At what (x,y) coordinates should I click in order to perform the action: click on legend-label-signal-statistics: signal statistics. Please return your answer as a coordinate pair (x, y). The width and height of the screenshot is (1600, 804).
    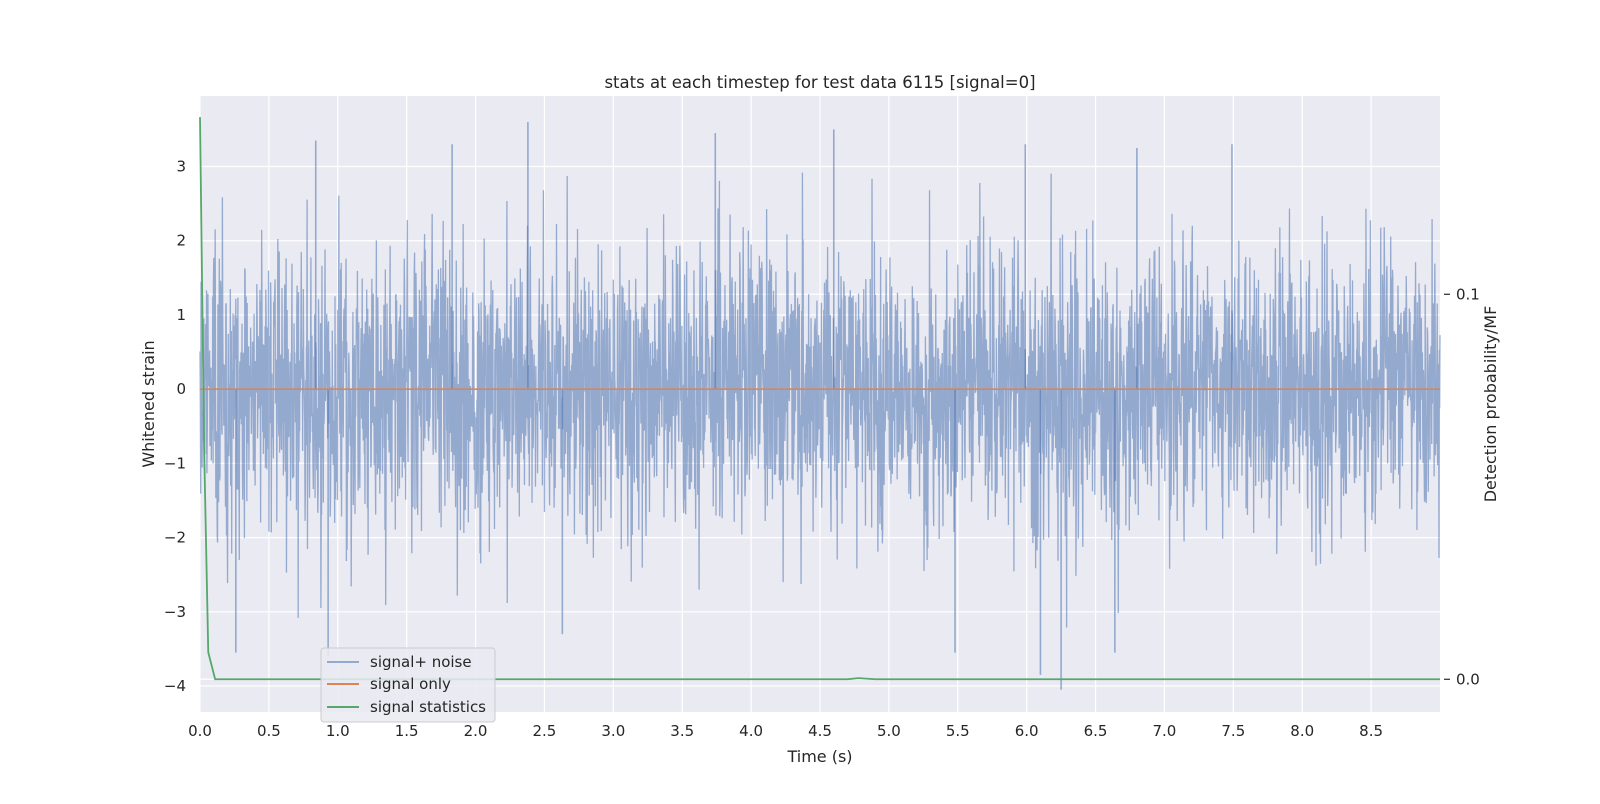
    Looking at the image, I should click on (428, 707).